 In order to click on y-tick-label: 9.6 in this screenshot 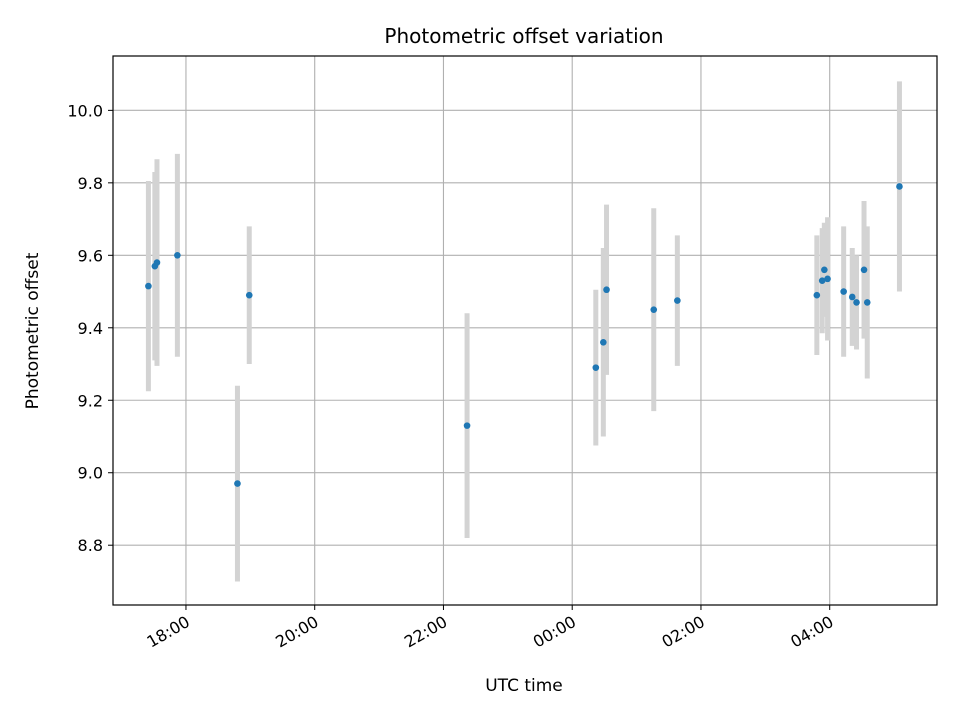, I will do `click(90, 255)`.